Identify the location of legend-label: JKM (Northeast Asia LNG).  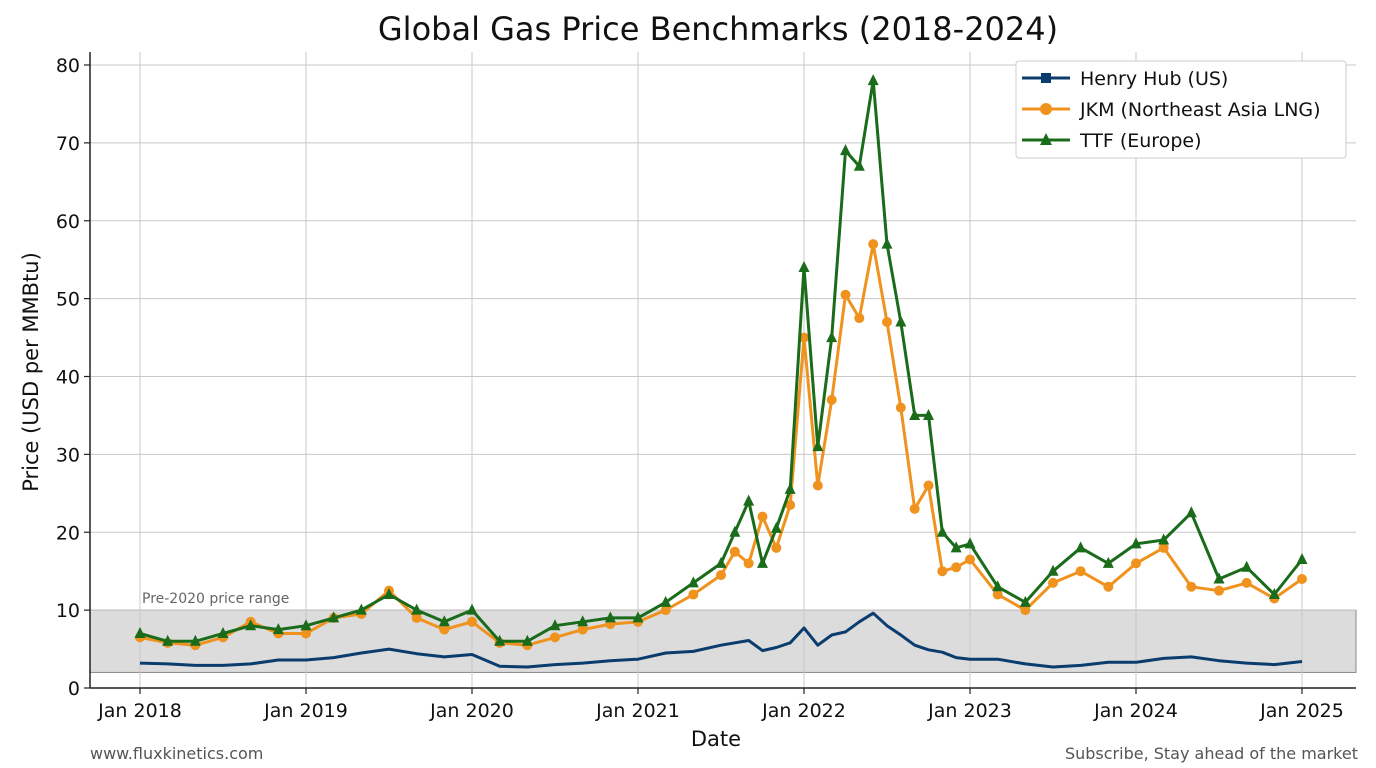
(1200, 110).